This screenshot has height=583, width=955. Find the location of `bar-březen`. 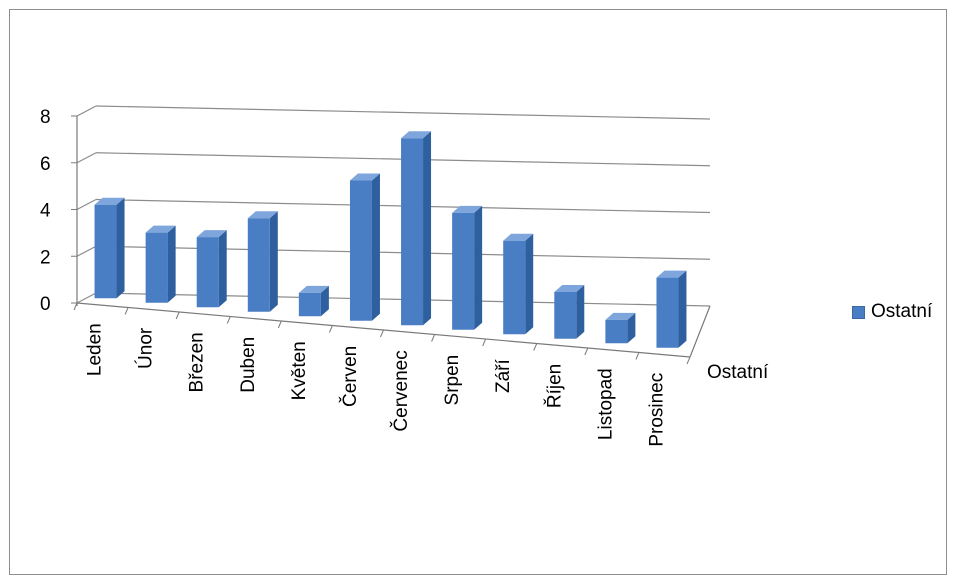

bar-březen is located at coordinates (211, 269).